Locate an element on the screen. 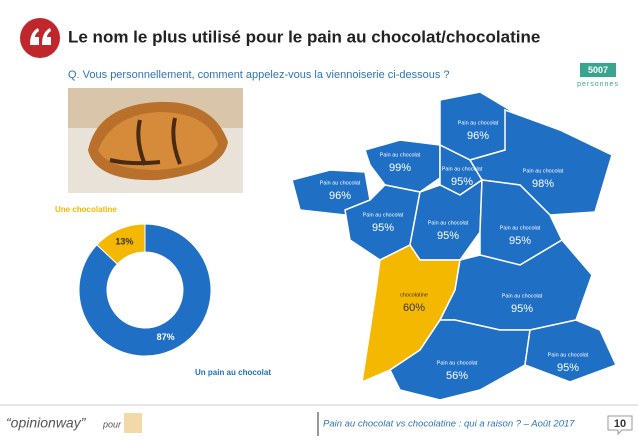 The height and width of the screenshot is (442, 638). donut-chart: 87% 13% Un pain au chocolat Une chocolatine is located at coordinates (163, 291).